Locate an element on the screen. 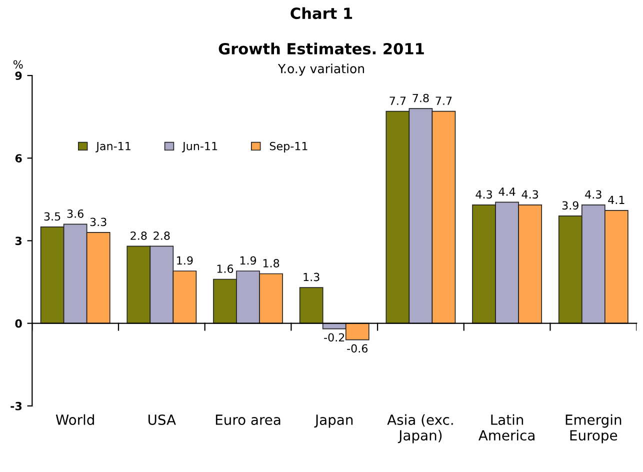 This screenshot has height=472, width=643. data-label: 3.5 is located at coordinates (52, 216).